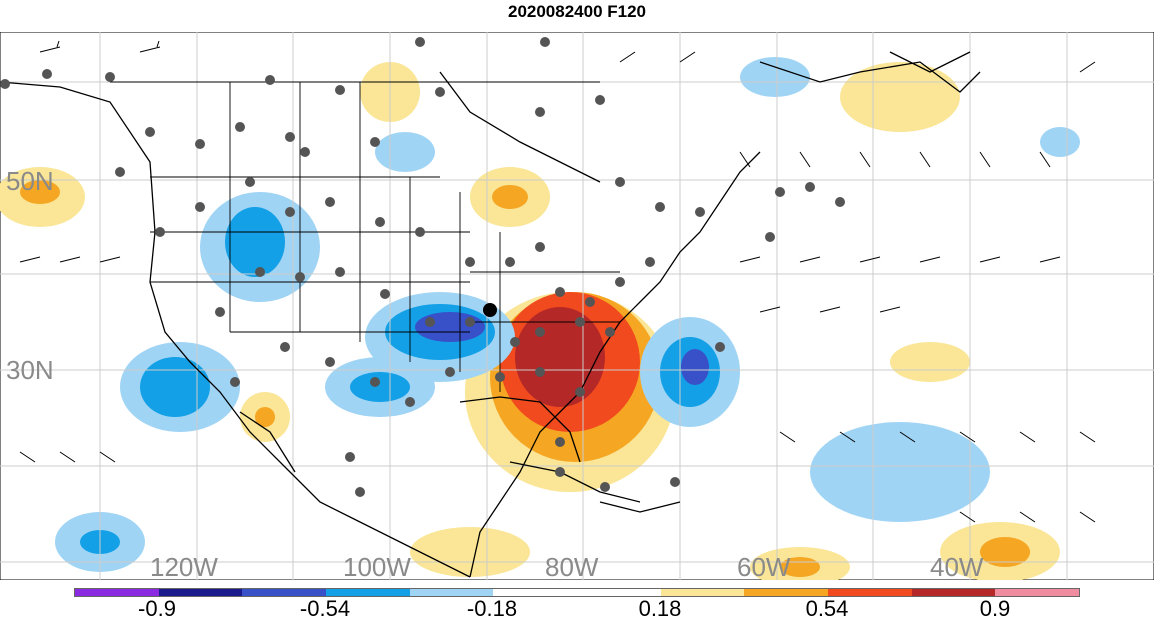 The height and width of the screenshot is (622, 1154). I want to click on lon-label-40w: 40W, so click(957, 567).